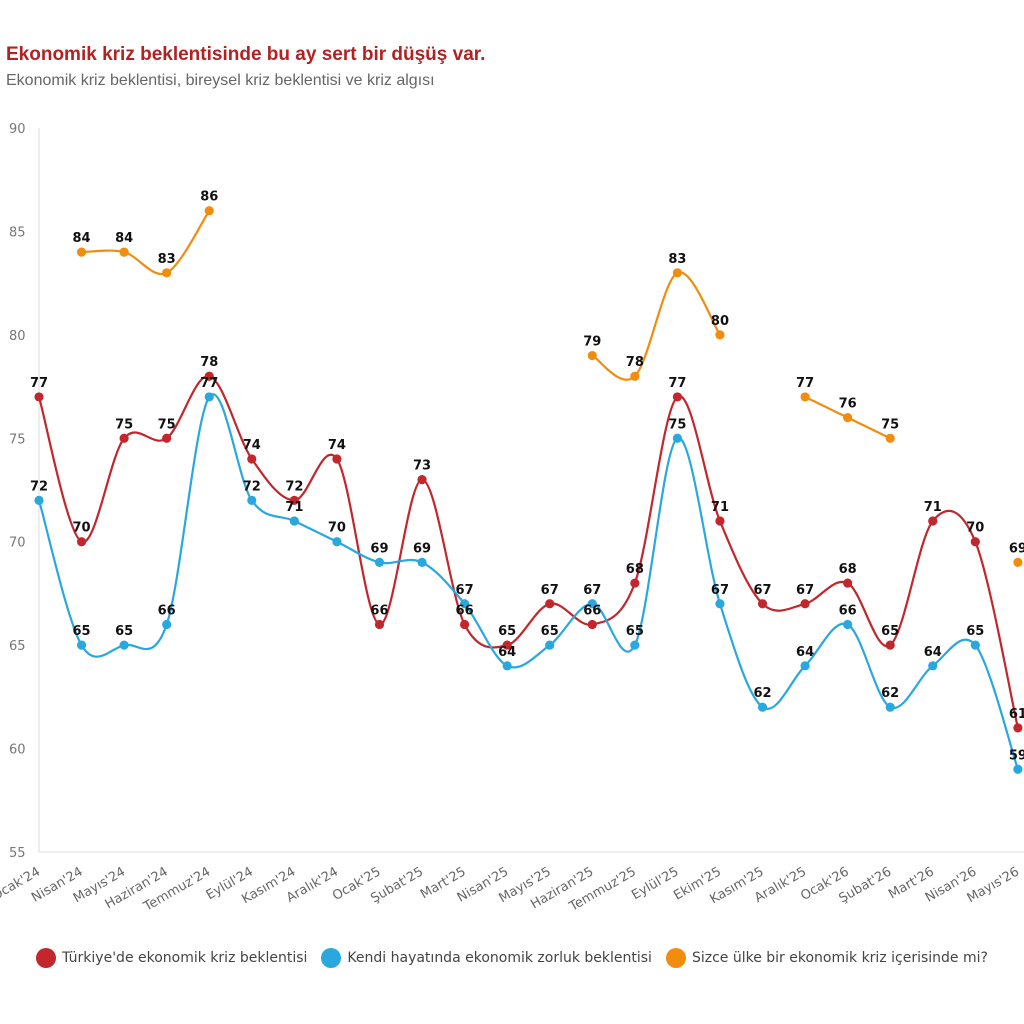  I want to click on legend-label-turkiye: Türkiye'de ekonomik kriz beklentisi, so click(185, 958).